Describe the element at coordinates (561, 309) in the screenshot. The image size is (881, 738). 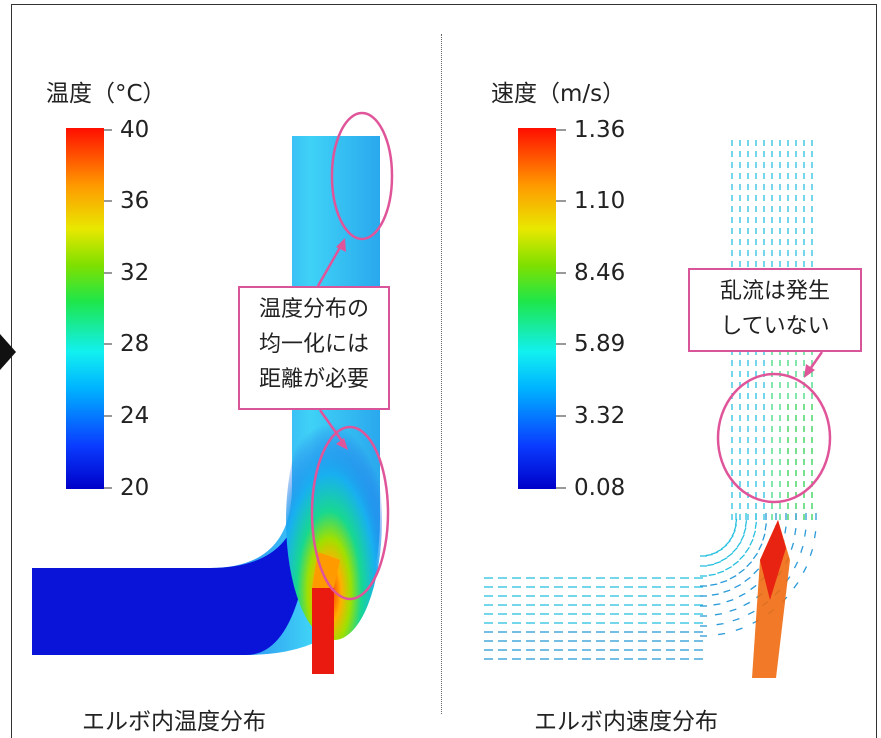
I see `velocity-bar-ticks` at that location.